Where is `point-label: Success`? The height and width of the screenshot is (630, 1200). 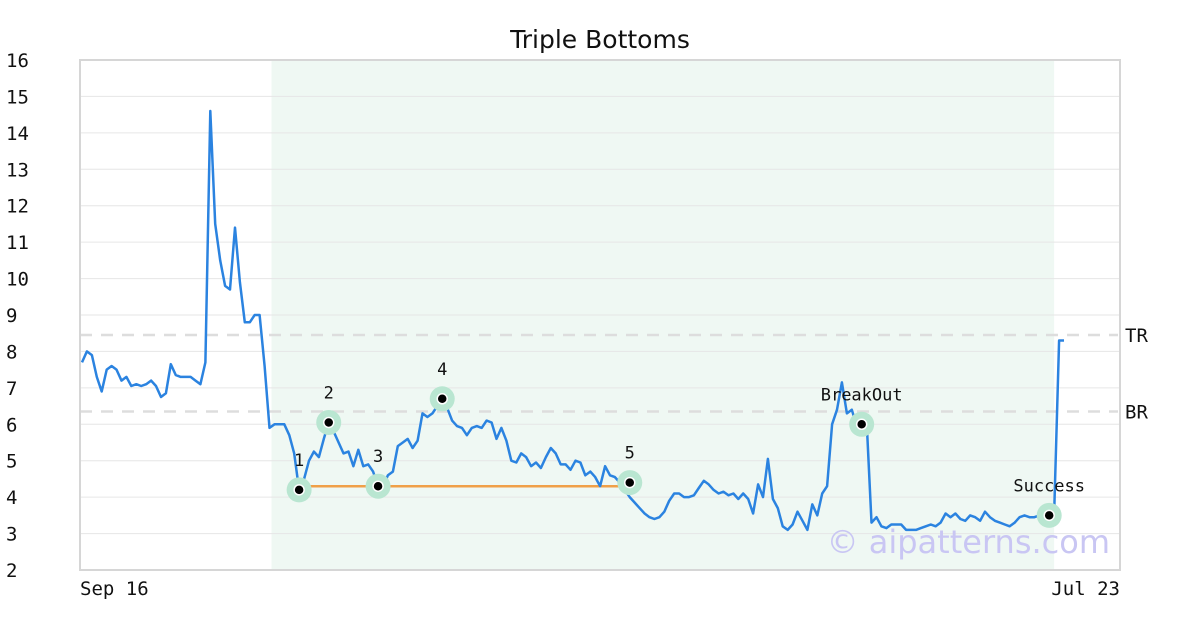 point-label: Success is located at coordinates (1049, 486).